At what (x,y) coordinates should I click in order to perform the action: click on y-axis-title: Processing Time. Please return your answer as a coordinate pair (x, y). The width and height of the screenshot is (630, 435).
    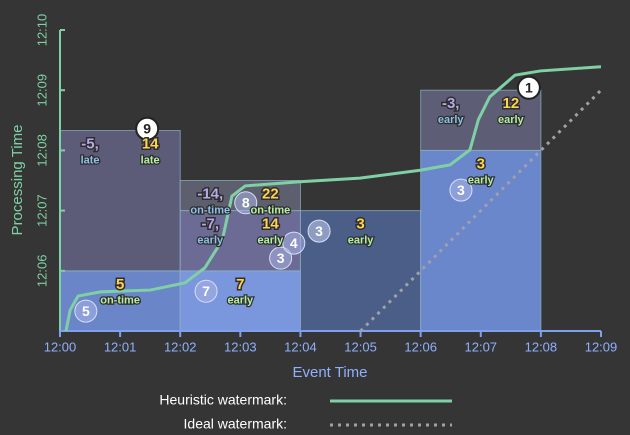
    Looking at the image, I should click on (17, 180).